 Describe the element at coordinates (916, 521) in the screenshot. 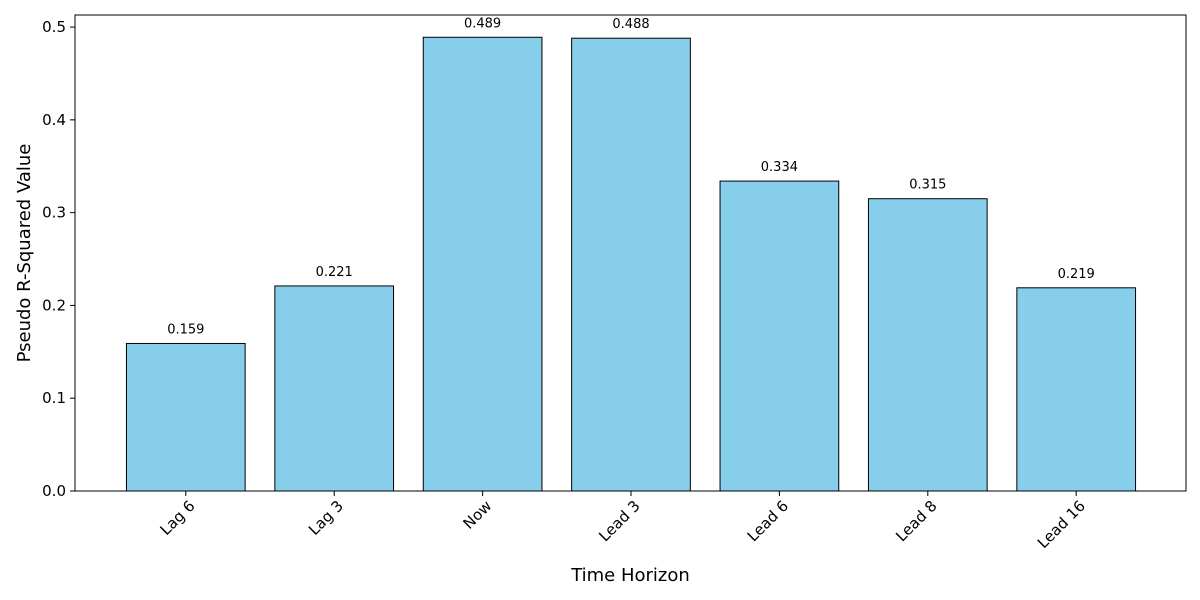

I see `x-tick-label: Lead 8` at that location.